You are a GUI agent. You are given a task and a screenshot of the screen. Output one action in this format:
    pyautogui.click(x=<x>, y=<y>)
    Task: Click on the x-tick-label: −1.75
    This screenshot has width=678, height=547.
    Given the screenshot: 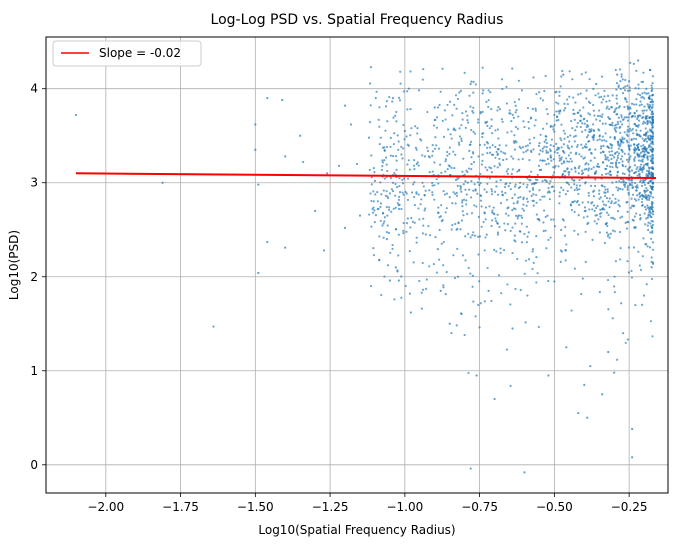 What is the action you would take?
    pyautogui.click(x=180, y=507)
    